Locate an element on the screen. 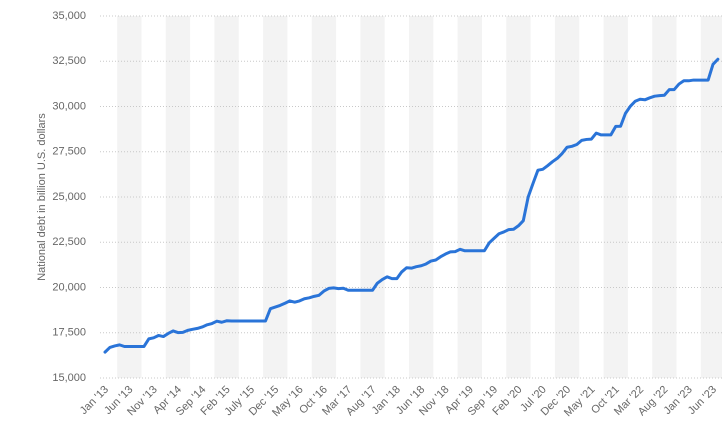 The height and width of the screenshot is (446, 726). y-tick-label: 22,500 is located at coordinates (69, 242).